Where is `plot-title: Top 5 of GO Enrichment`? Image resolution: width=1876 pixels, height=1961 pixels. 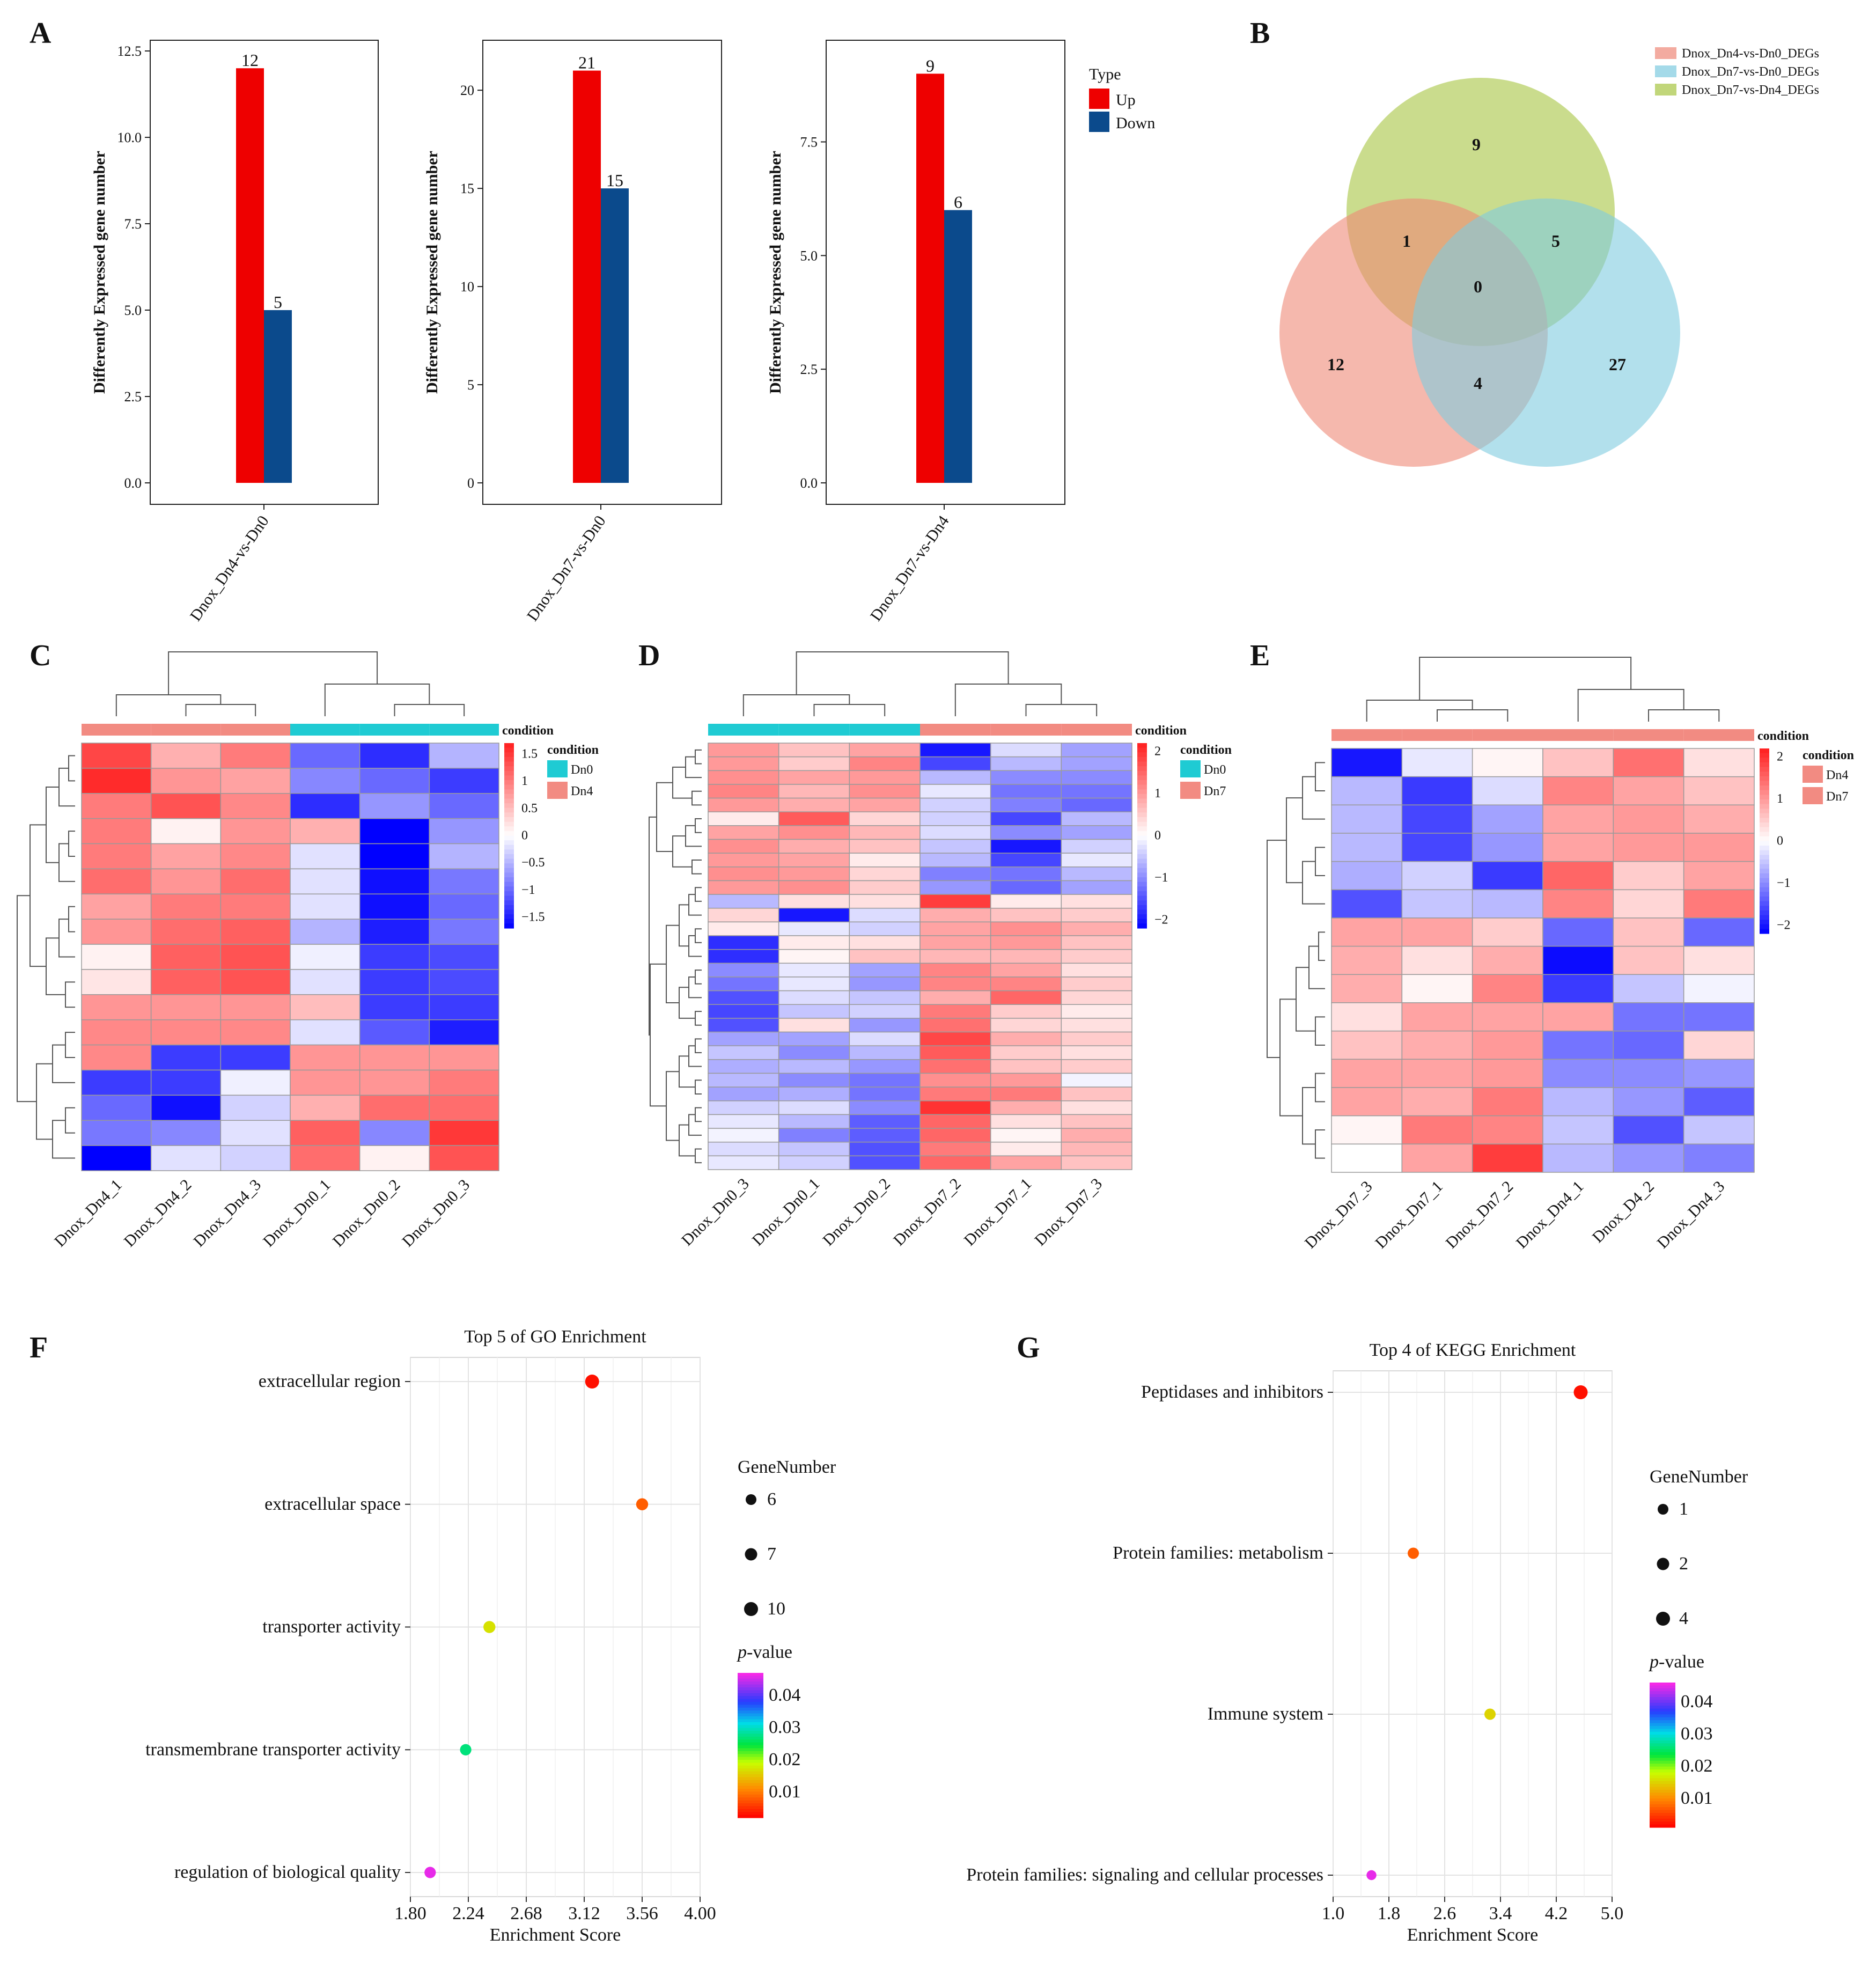 plot-title: Top 5 of GO Enrichment is located at coordinates (555, 1337).